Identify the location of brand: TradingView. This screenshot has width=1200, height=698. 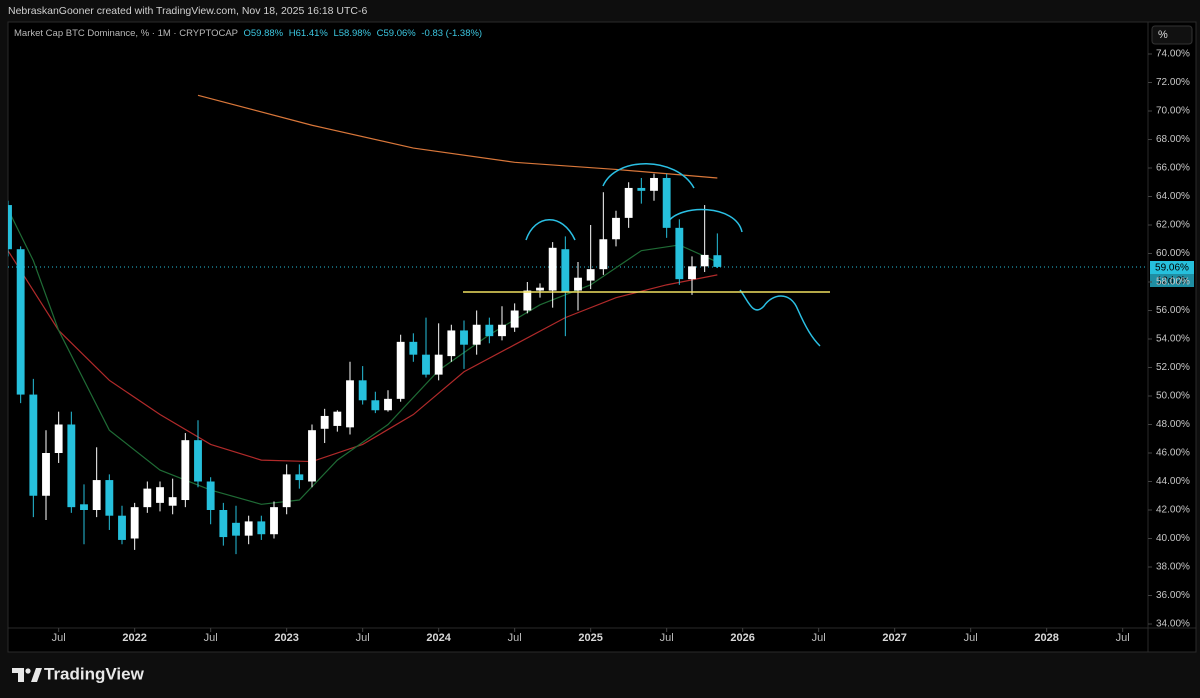
(94, 673).